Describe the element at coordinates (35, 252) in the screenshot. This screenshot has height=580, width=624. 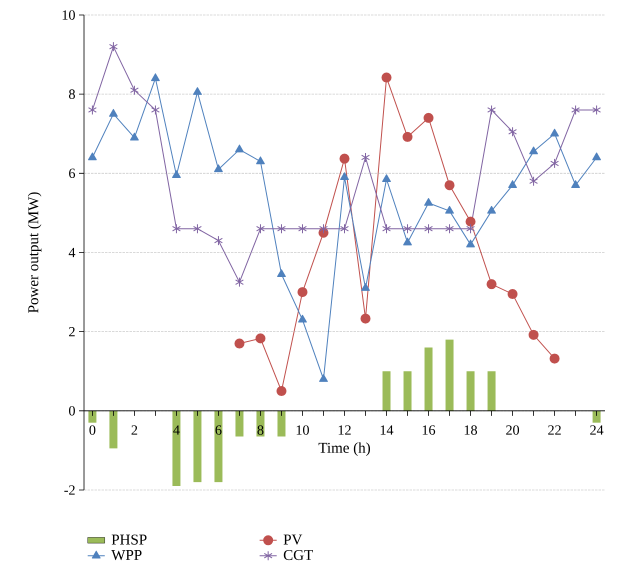
I see `y-axis-title: Power output (MW)` at that location.